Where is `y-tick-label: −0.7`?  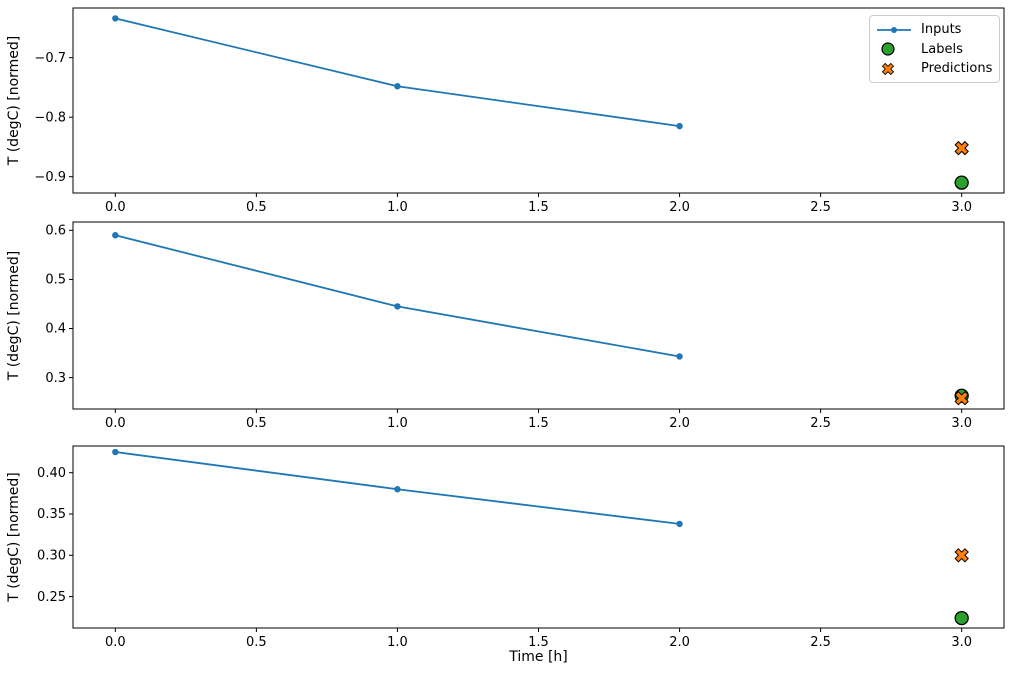
y-tick-label: −0.7 is located at coordinates (50, 58).